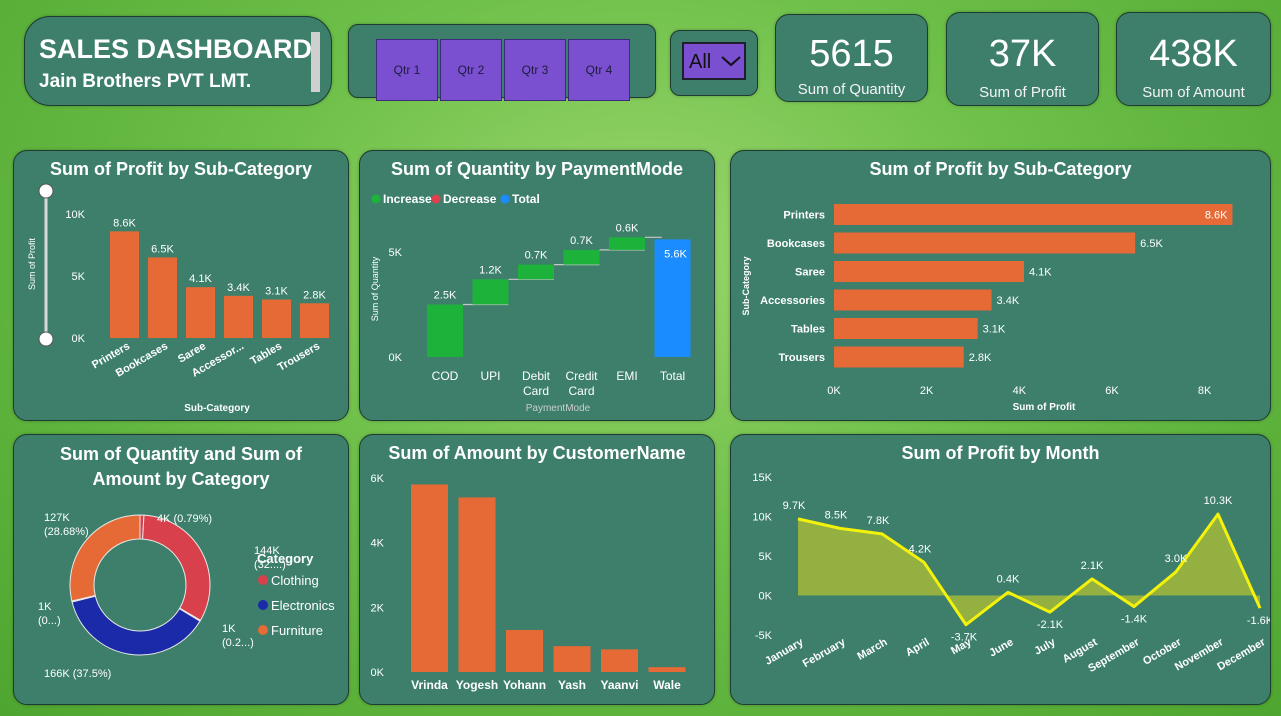 The width and height of the screenshot is (1281, 716). Describe the element at coordinates (1205, 391) in the screenshot. I see `x-tick-label: 8K` at that location.